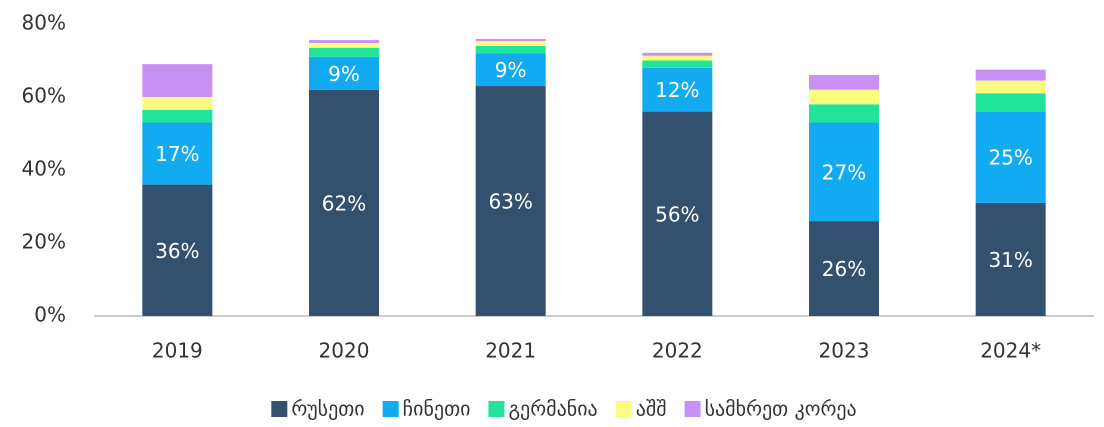 This screenshot has height=427, width=1104. What do you see at coordinates (44, 242) in the screenshot?
I see `y-tick-label: 20%` at bounding box center [44, 242].